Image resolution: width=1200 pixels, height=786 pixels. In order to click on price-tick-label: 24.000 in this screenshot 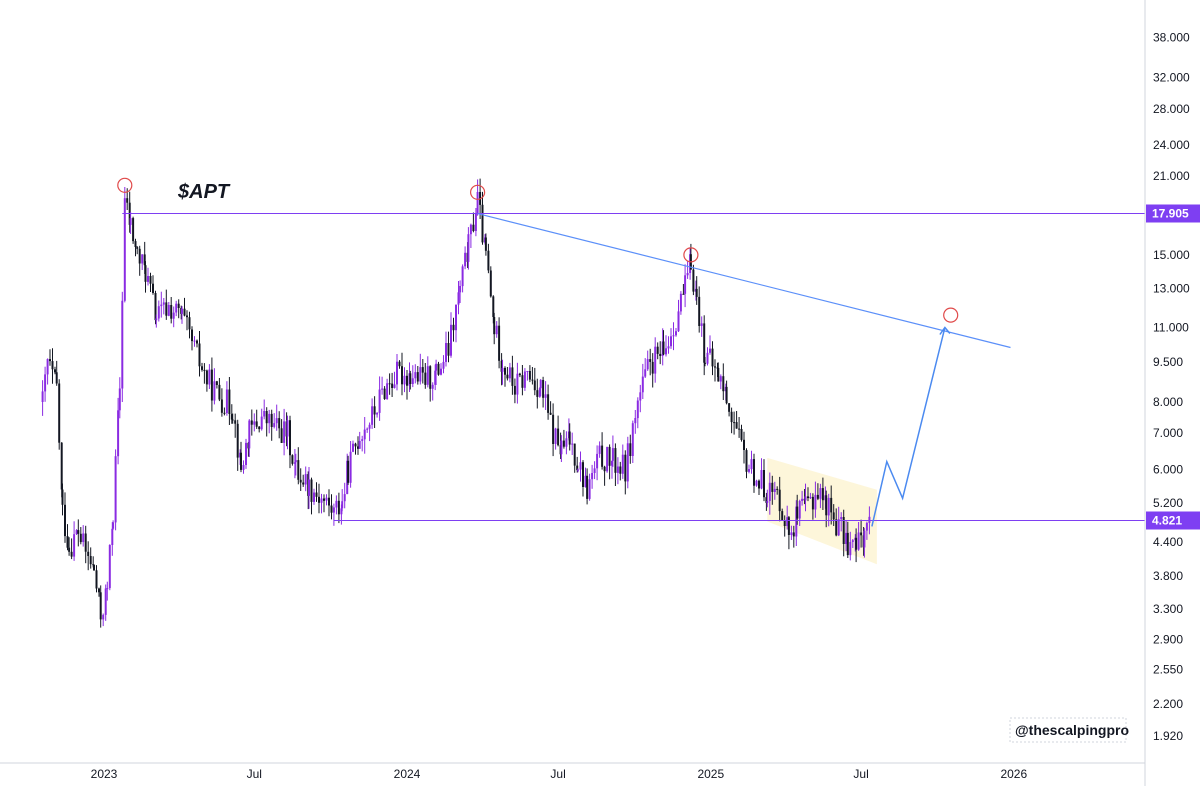, I will do `click(1171, 145)`.